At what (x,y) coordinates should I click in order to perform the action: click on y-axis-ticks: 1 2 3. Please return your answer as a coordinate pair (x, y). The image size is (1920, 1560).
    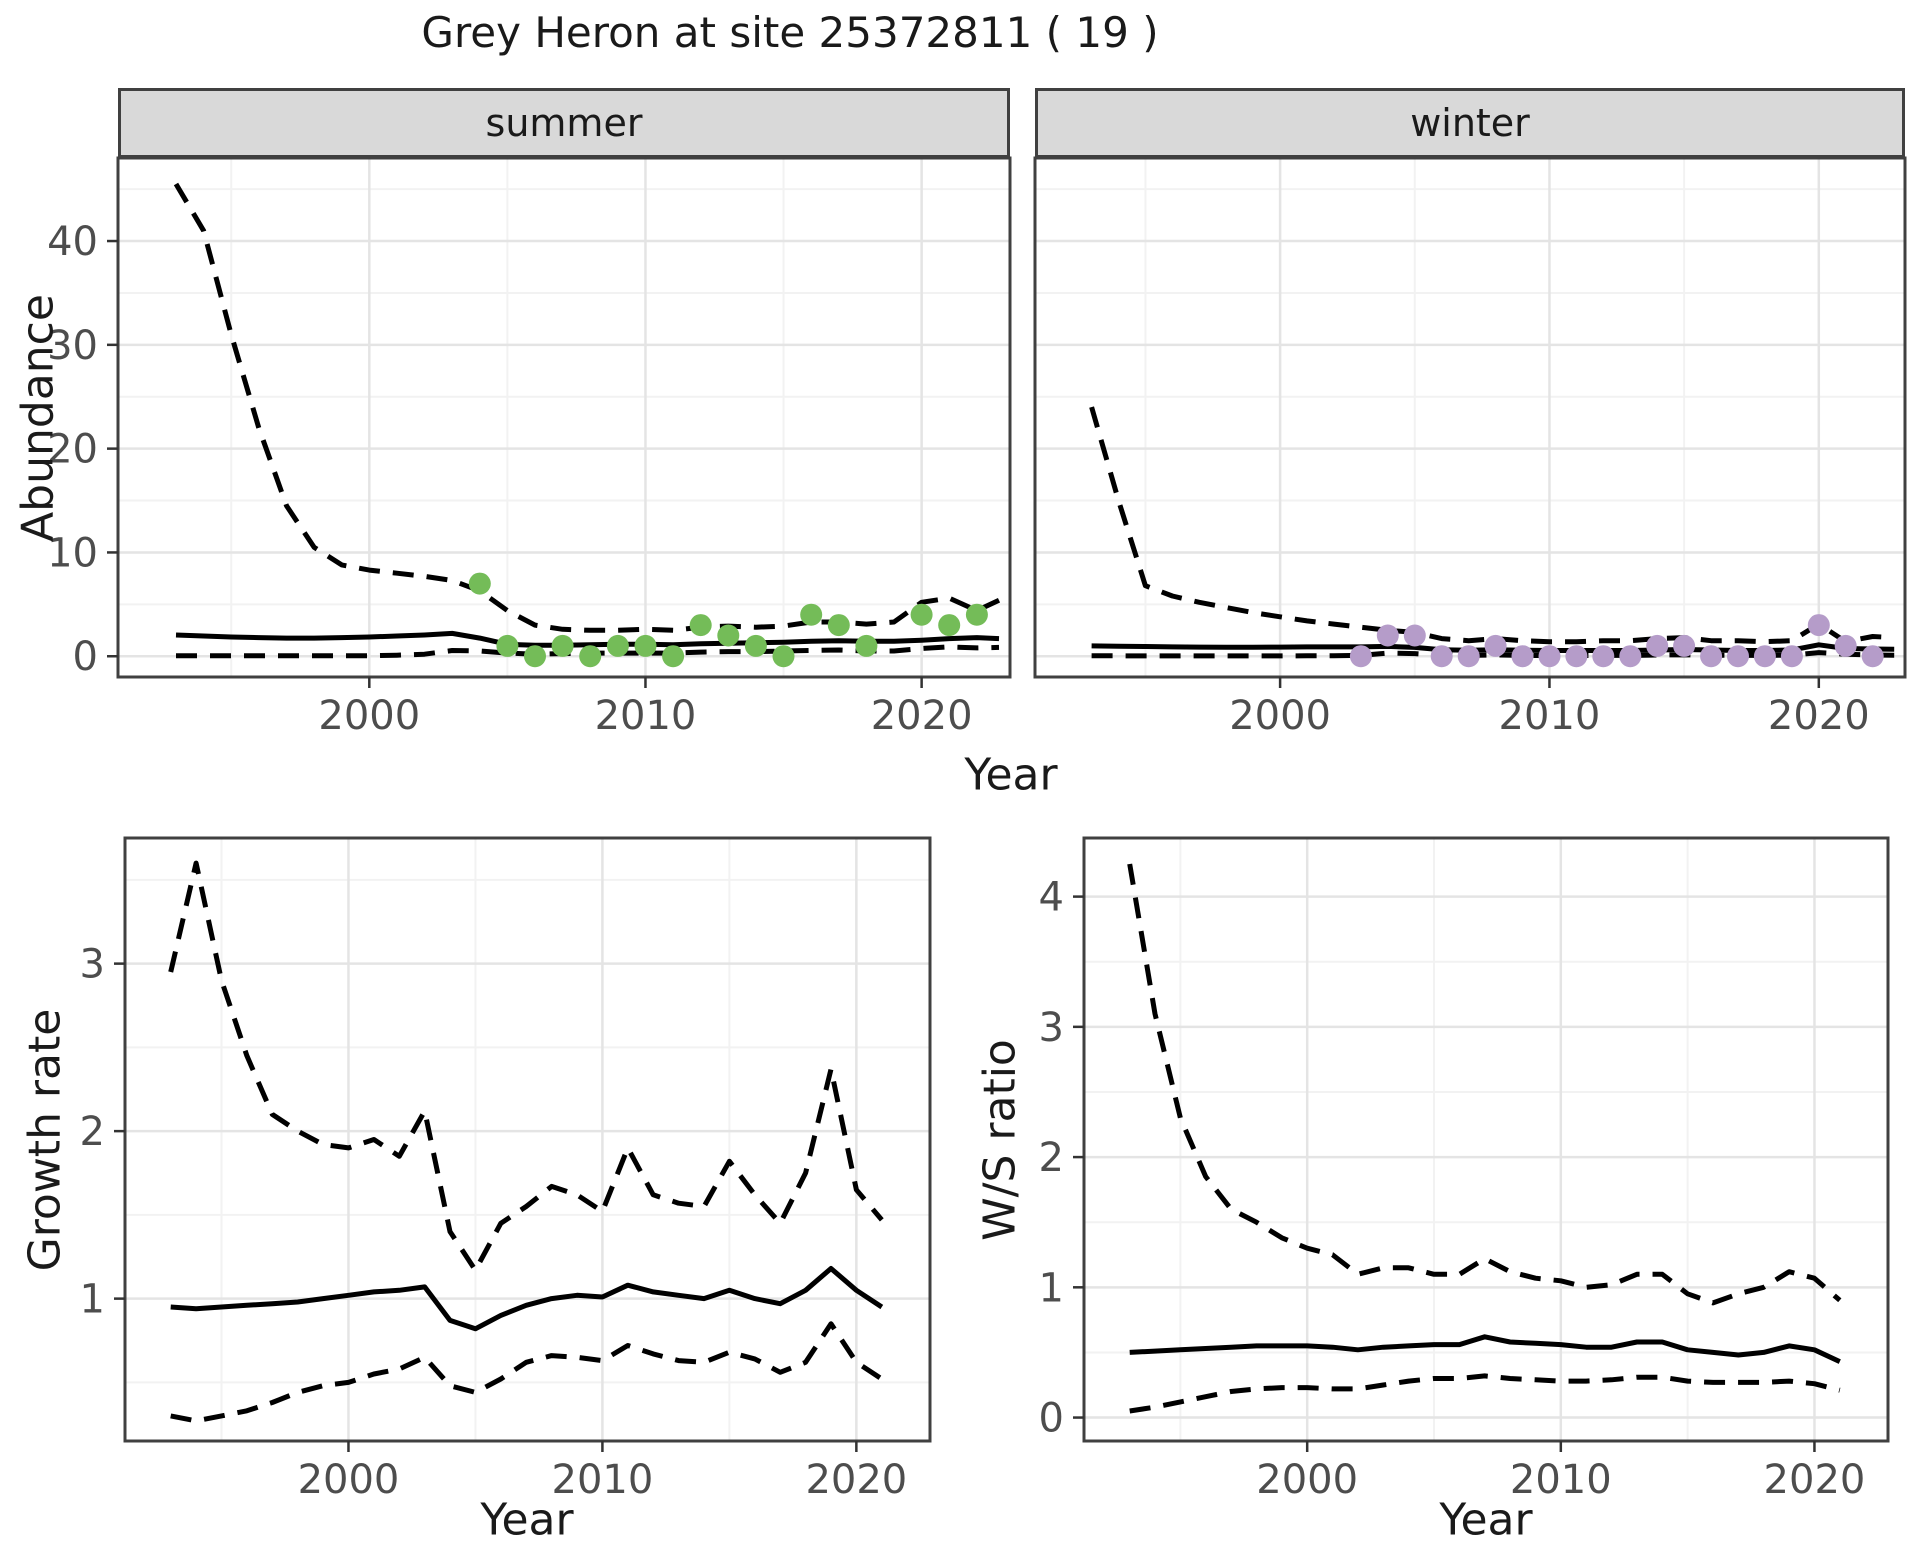
    Looking at the image, I should click on (102, 1132).